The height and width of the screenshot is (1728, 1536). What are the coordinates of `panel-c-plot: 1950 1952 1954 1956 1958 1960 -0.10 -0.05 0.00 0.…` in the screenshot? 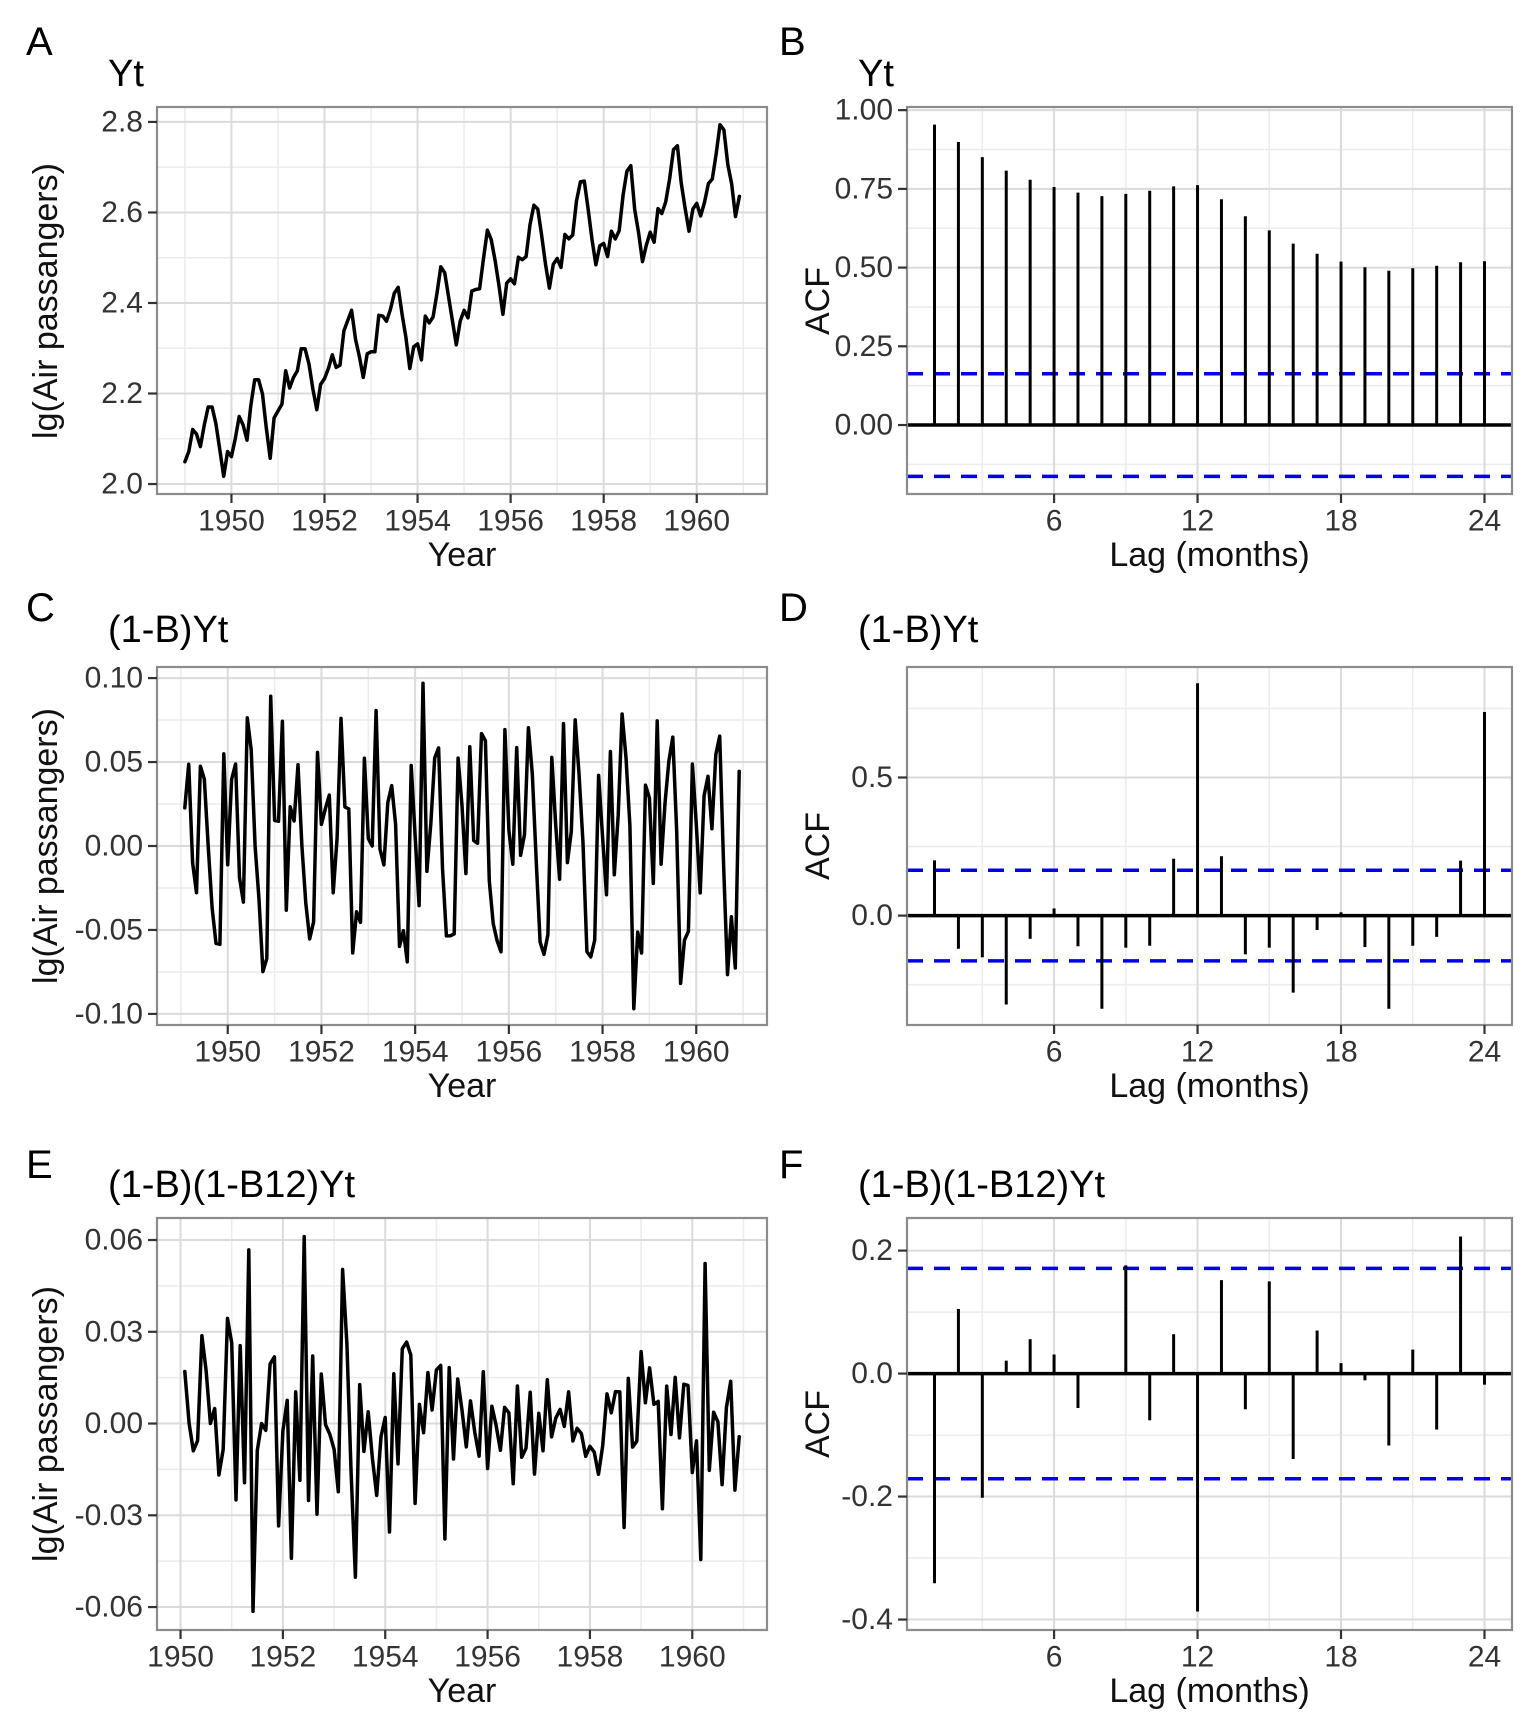 It's located at (422, 865).